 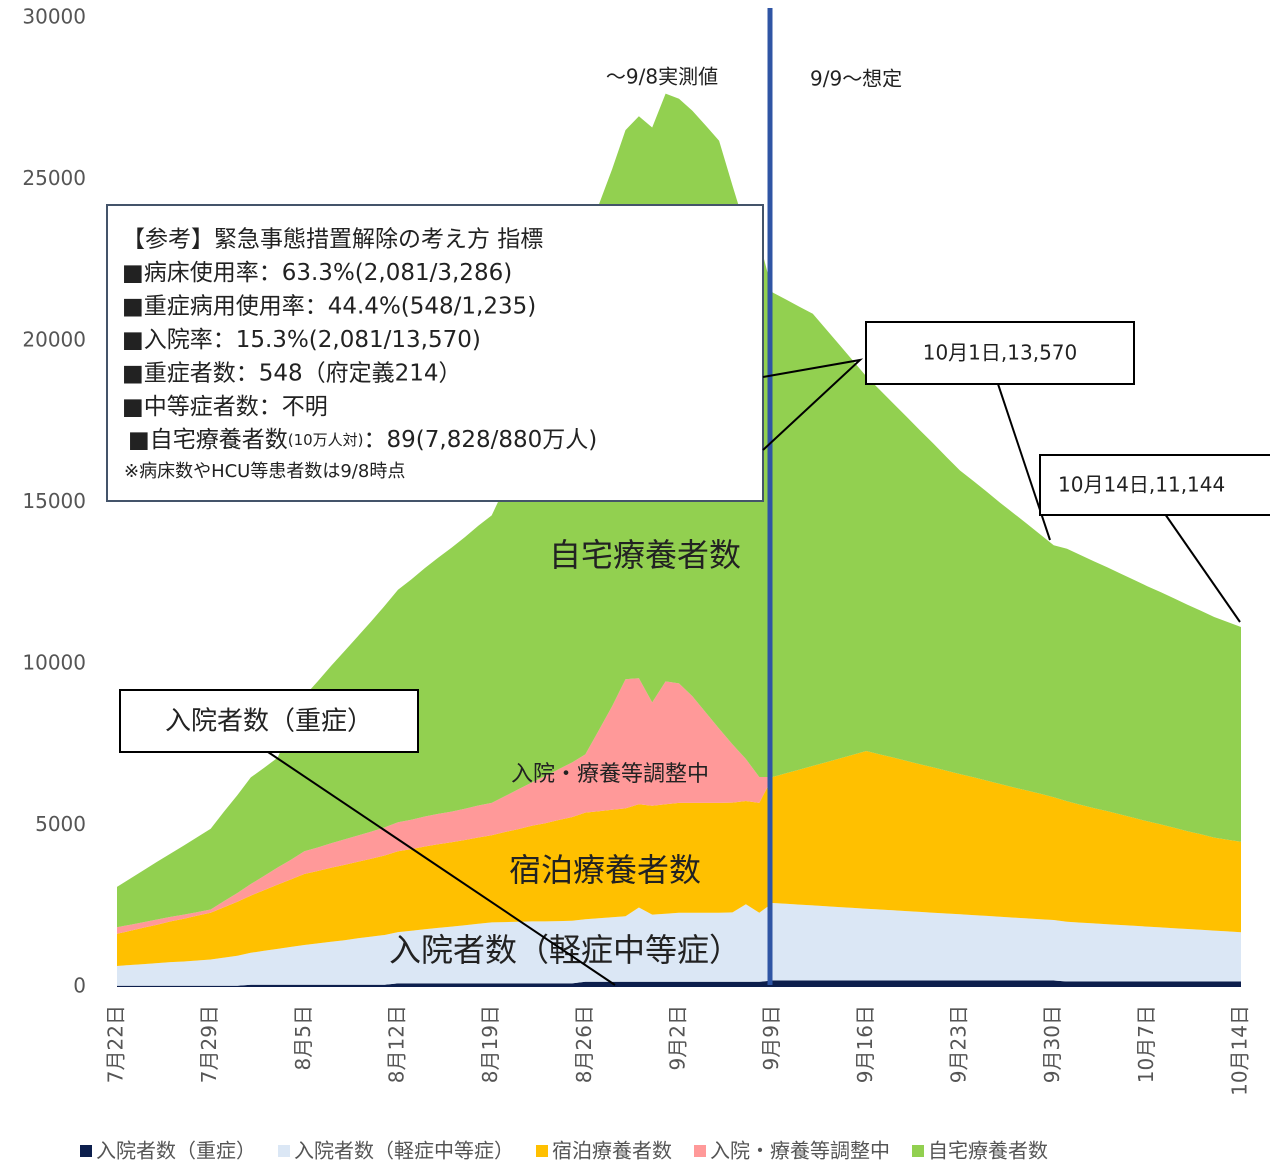 What do you see at coordinates (264, 471) in the screenshot?
I see `info-note: ※病床数やHCU等患者数は9/8時点` at bounding box center [264, 471].